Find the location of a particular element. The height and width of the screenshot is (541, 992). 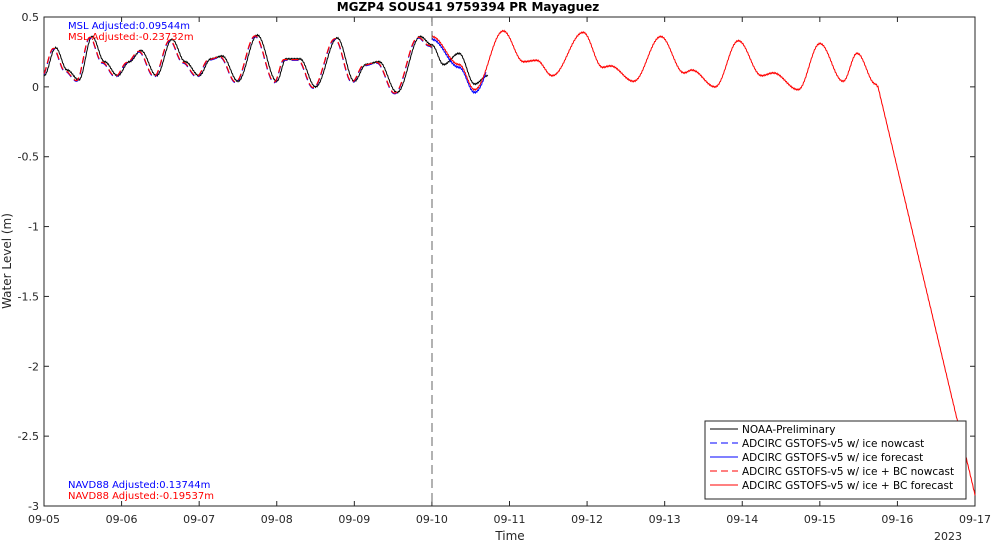

msl-blue-annotation: MSL Adjusted:0.09544m is located at coordinates (129, 26).